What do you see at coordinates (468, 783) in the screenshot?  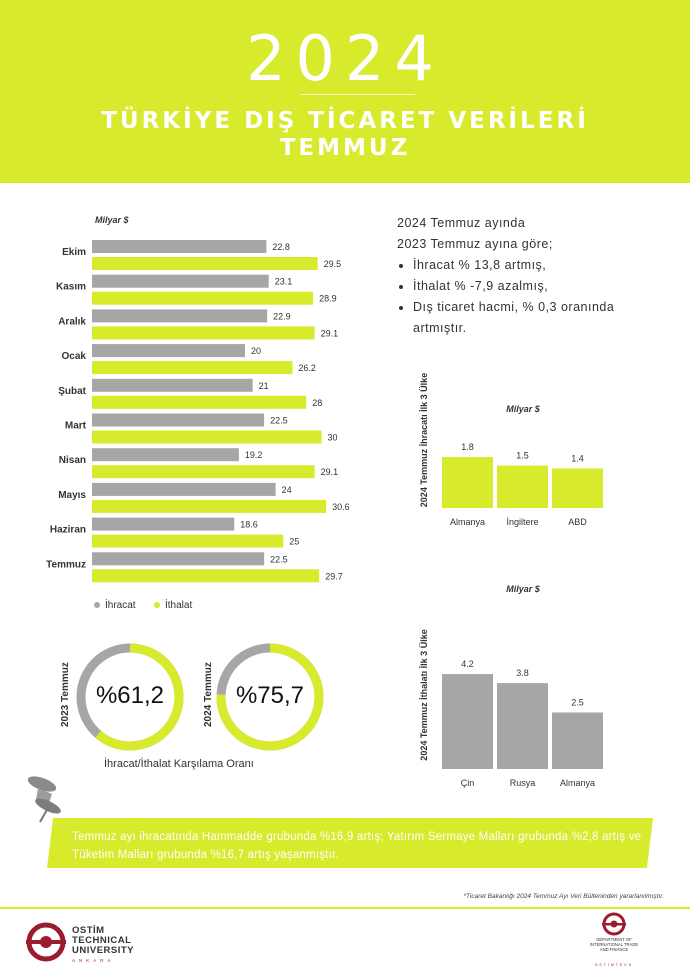 I see `category-label: Çin` at bounding box center [468, 783].